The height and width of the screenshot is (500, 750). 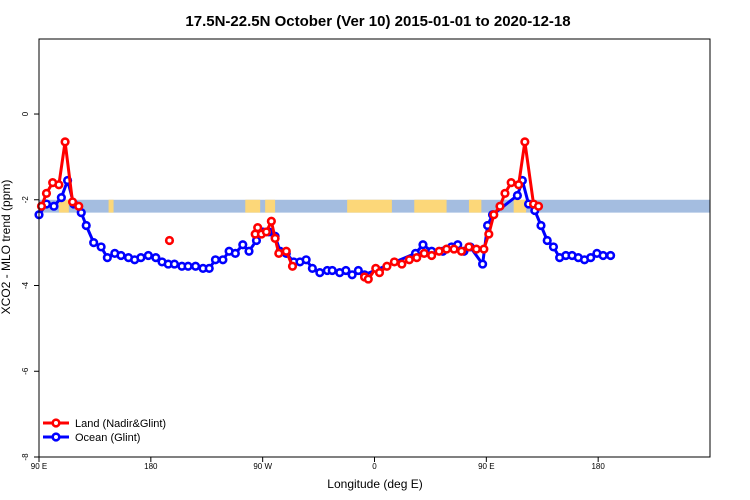 I want to click on legend: Land (Nadir&Glint) Ocean (Glint), so click(x=104, y=431).